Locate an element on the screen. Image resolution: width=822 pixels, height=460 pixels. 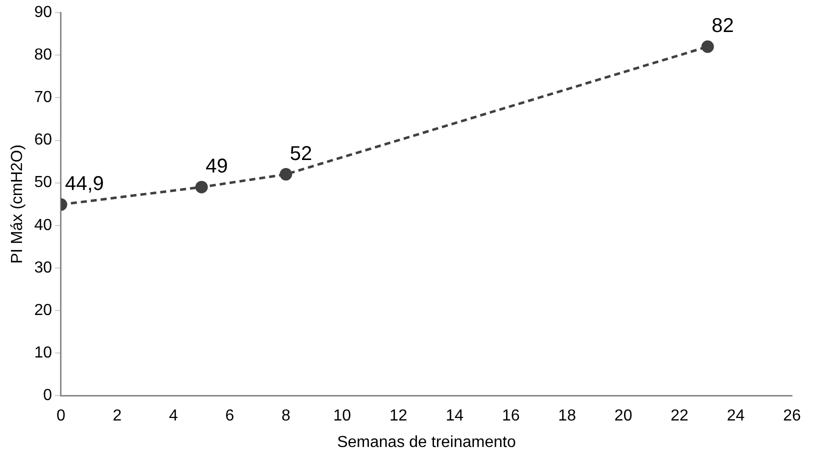
y-tick-label: 80 is located at coordinates (43, 55).